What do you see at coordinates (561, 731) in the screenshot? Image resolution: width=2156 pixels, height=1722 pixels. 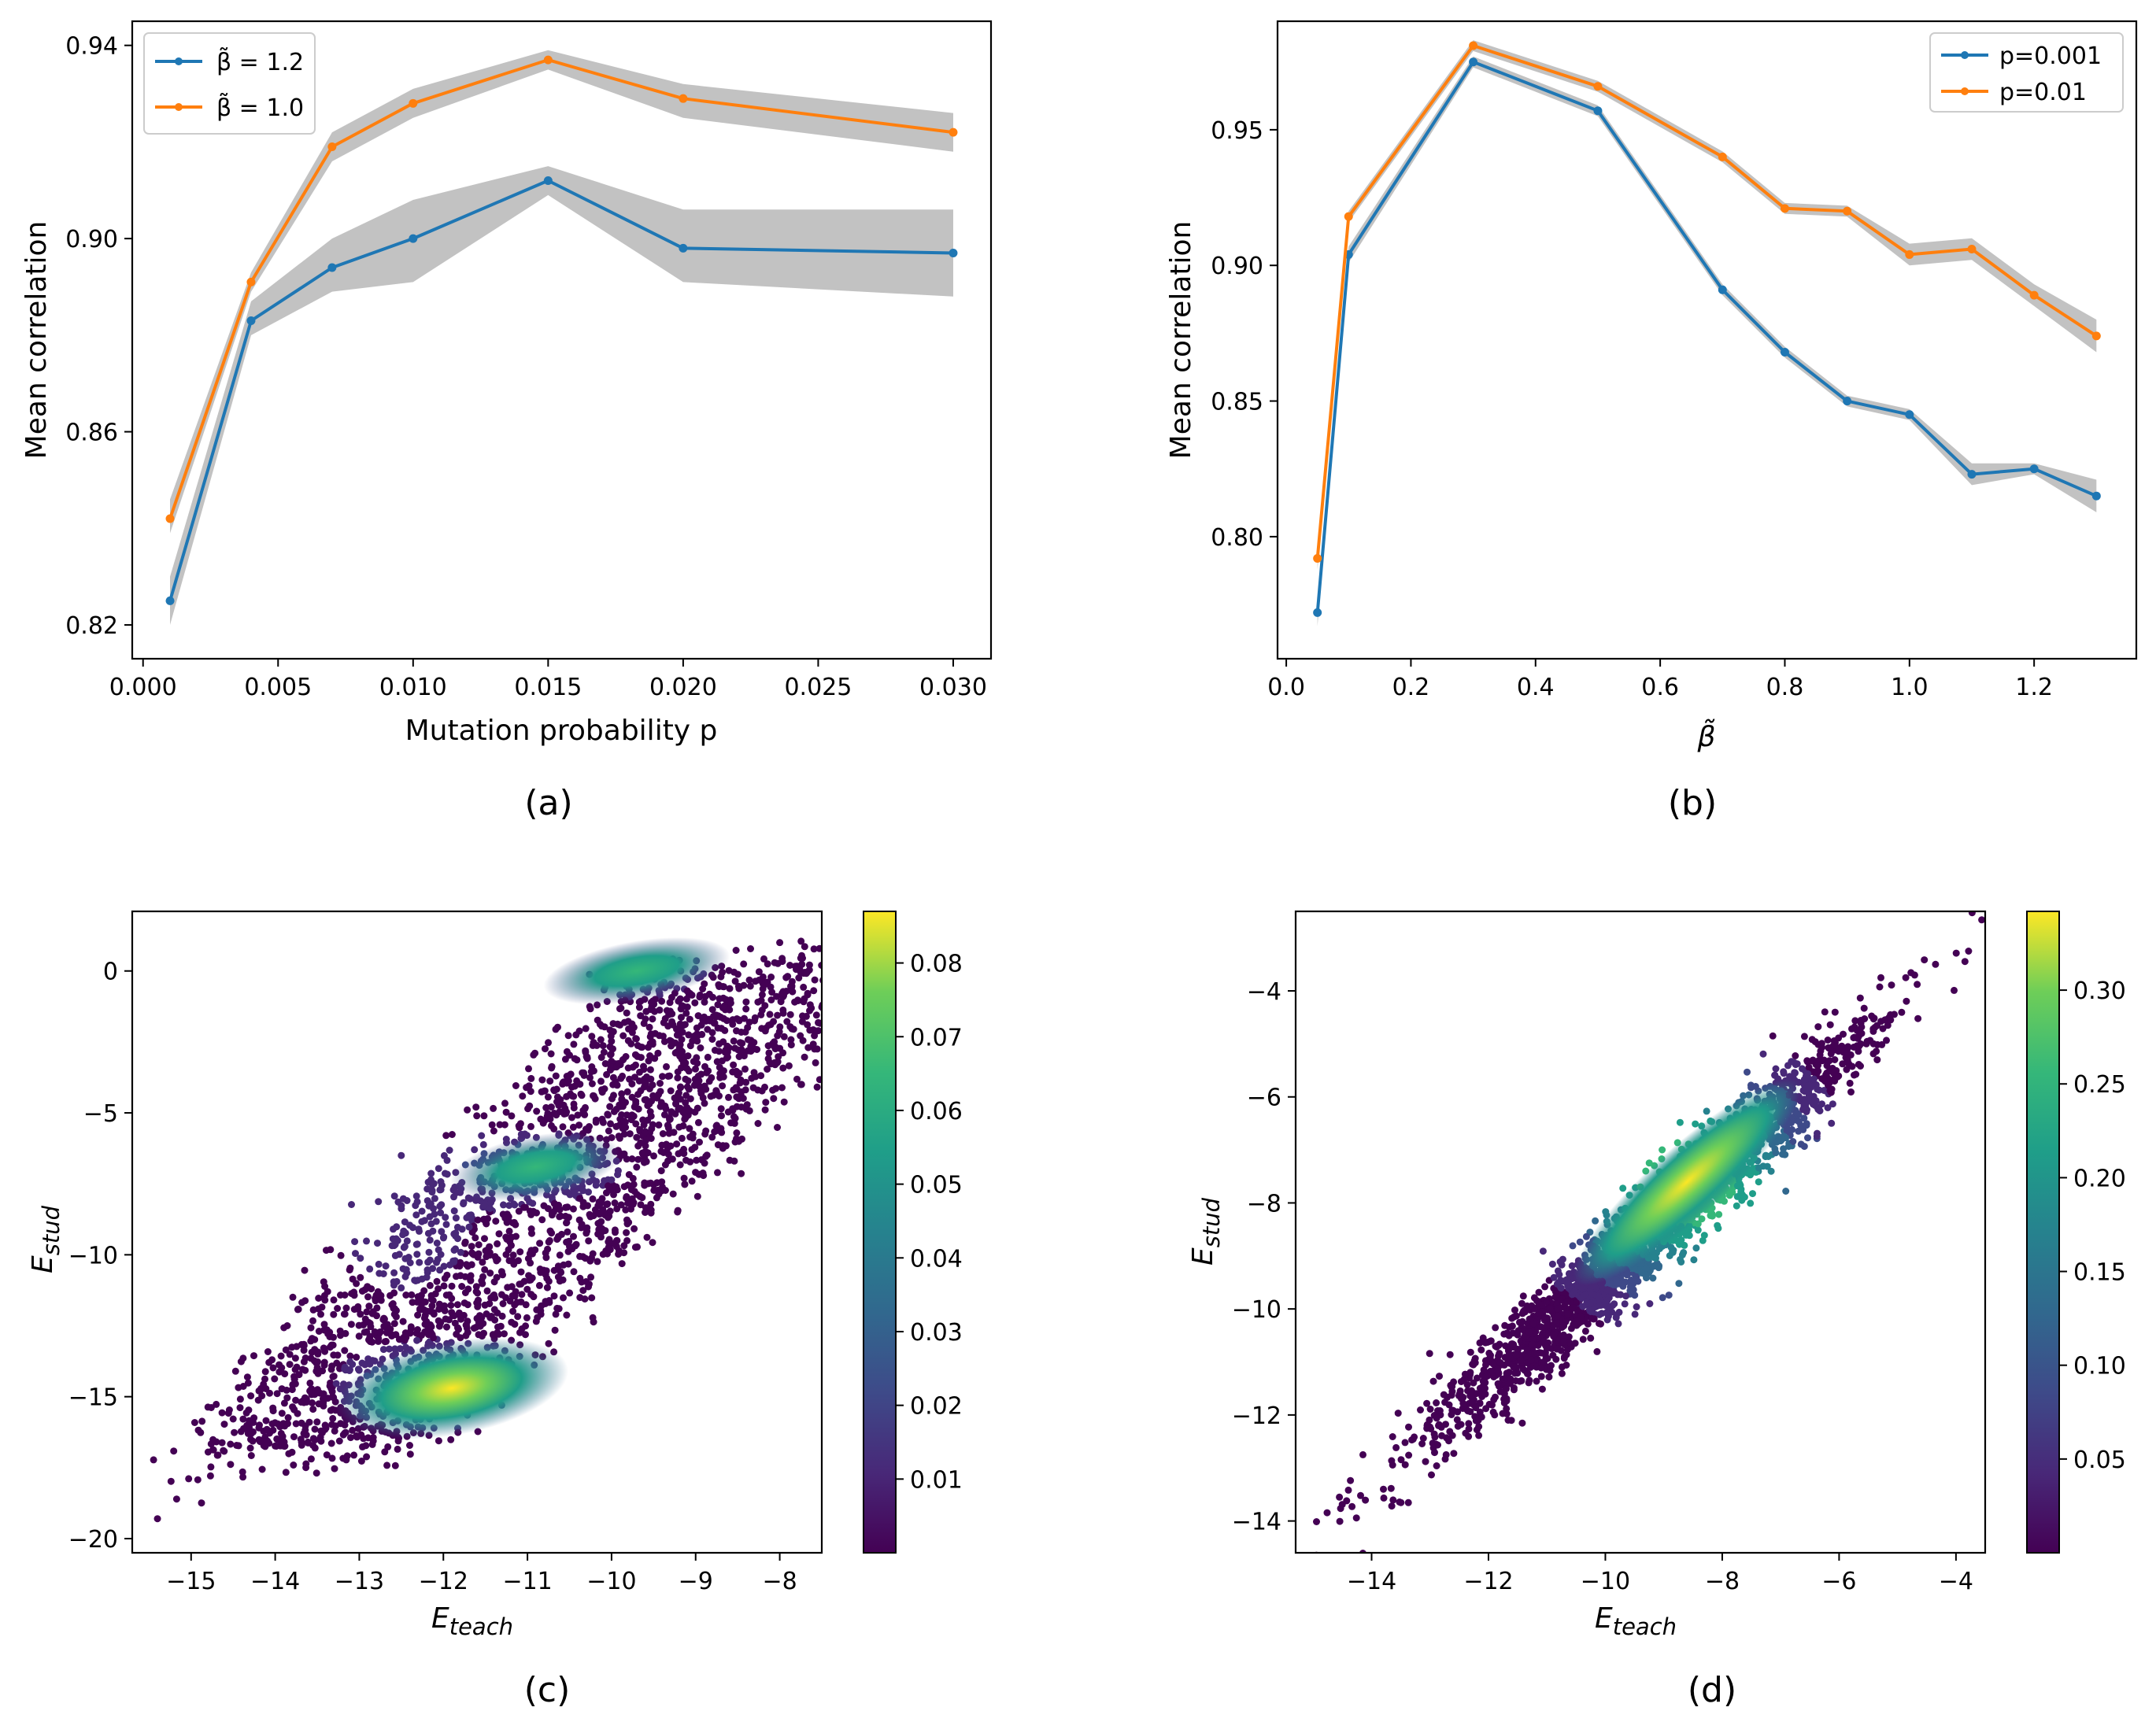 I see `a-x-axis-label: Mutation probability p` at bounding box center [561, 731].